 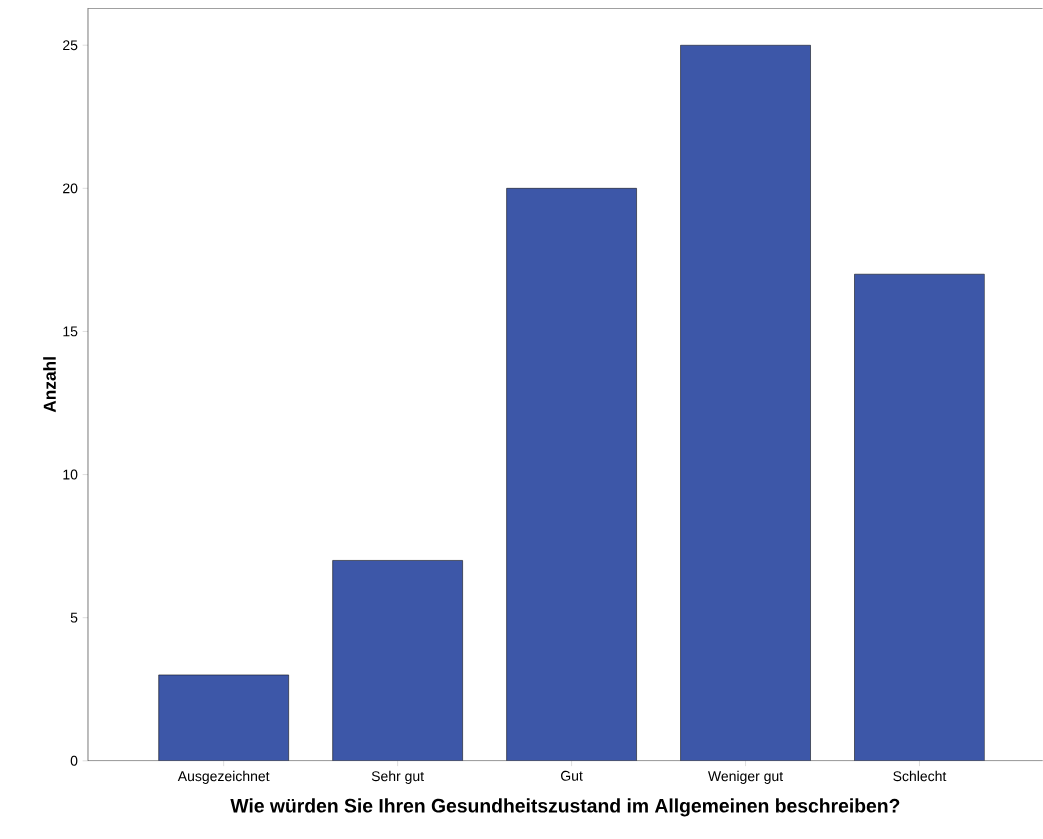 What do you see at coordinates (49, 385) in the screenshot?
I see `y-axis-title: Anzahl` at bounding box center [49, 385].